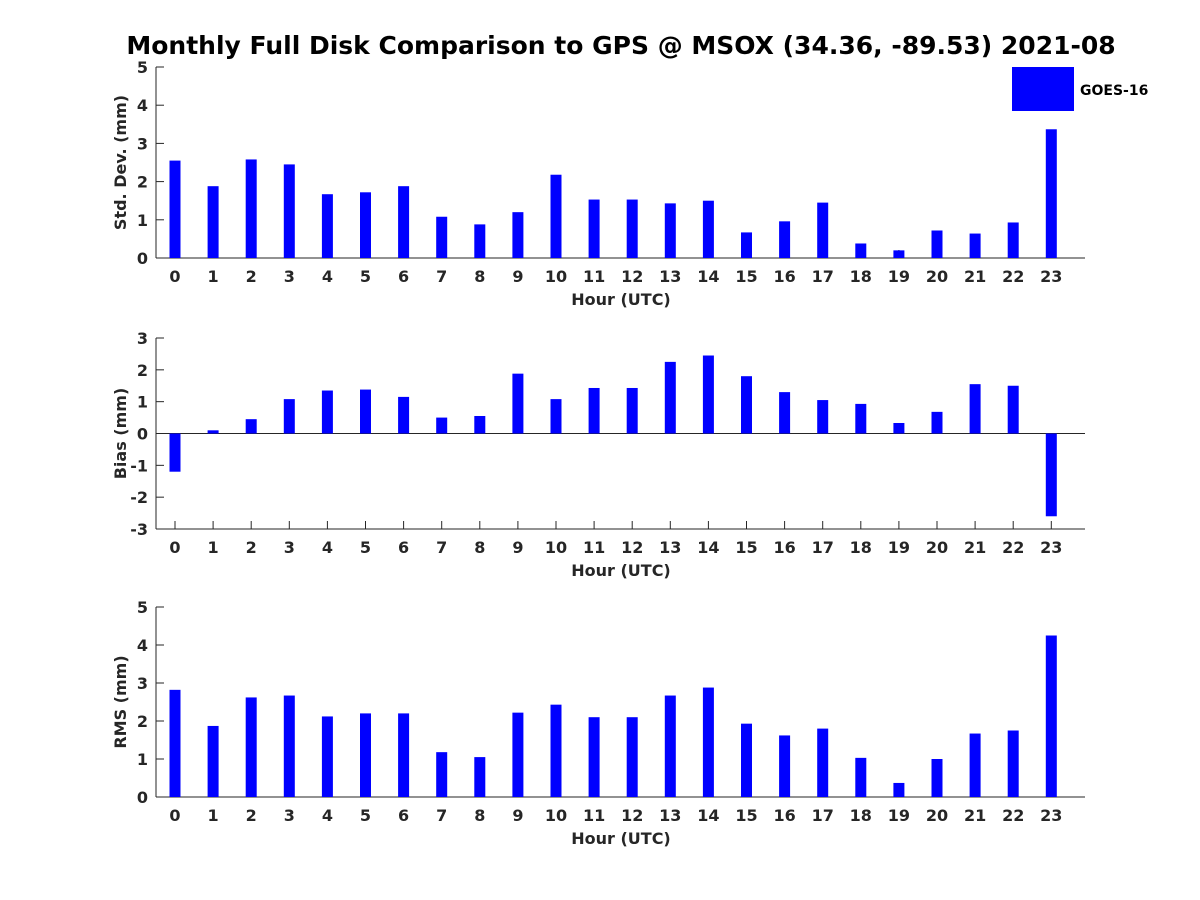 This screenshot has width=1200, height=900. What do you see at coordinates (365, 547) in the screenshot?
I see `x-tick-label: 5` at bounding box center [365, 547].